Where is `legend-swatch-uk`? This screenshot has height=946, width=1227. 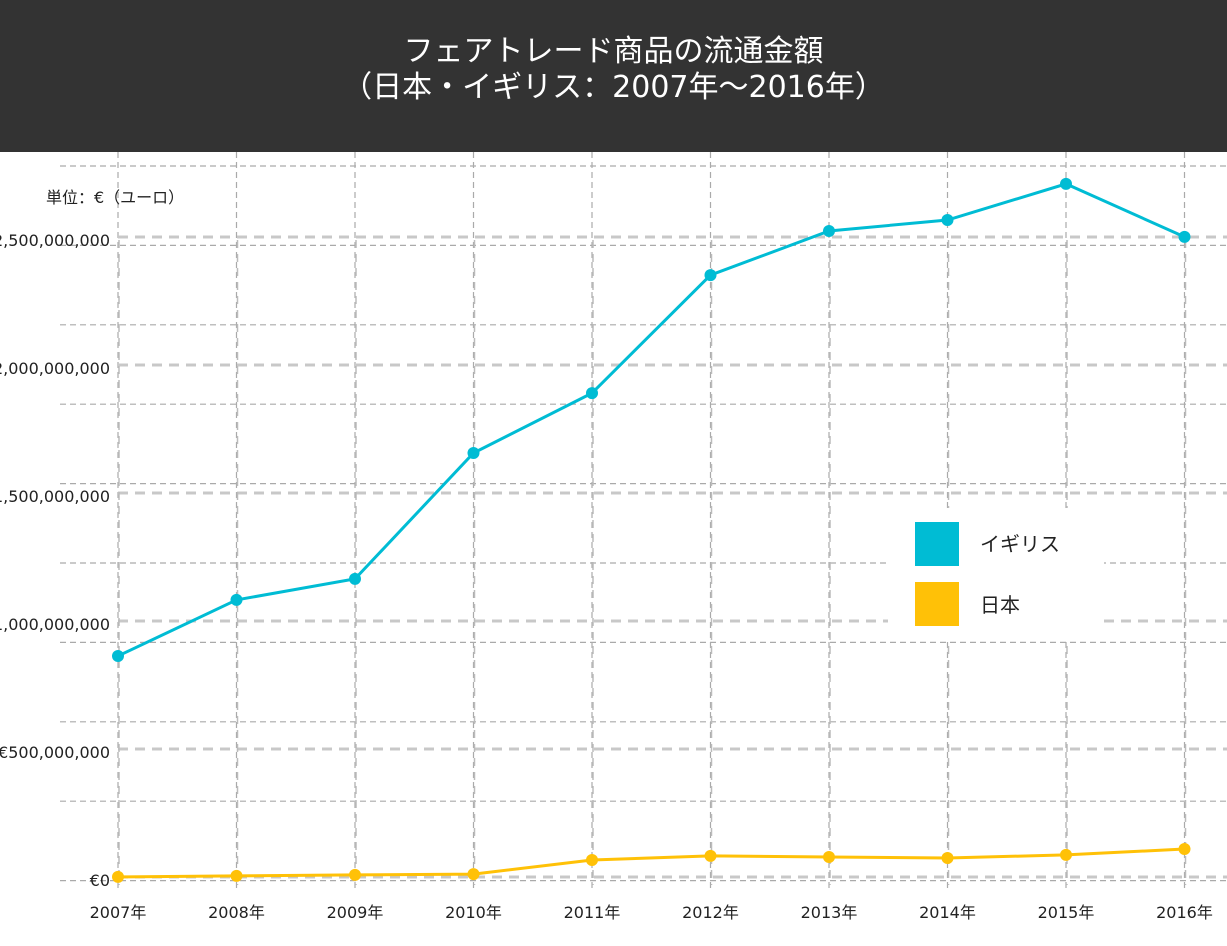
legend-swatch-uk is located at coordinates (937, 544).